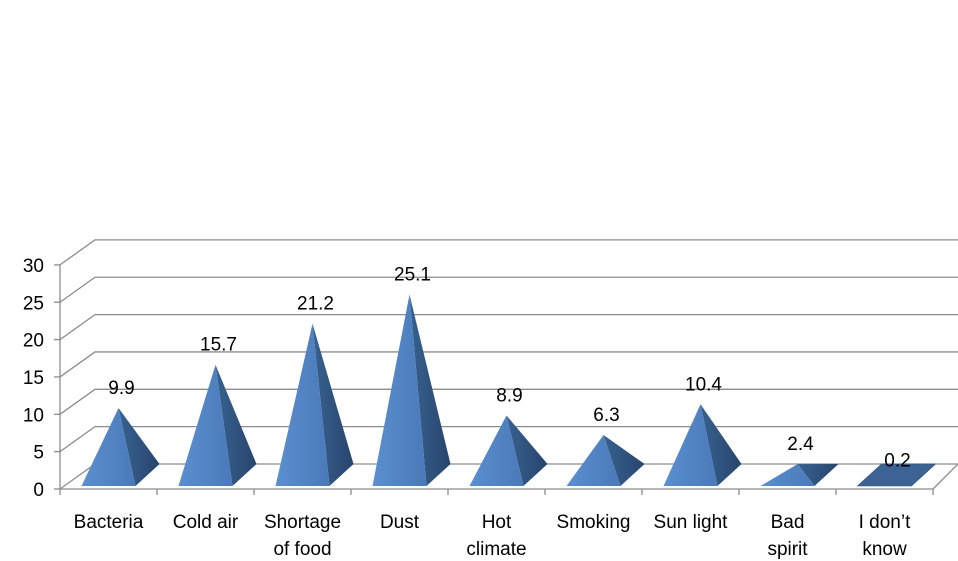 This screenshot has height=561, width=958. Describe the element at coordinates (400, 522) in the screenshot. I see `x-tick-label: Dust` at that location.